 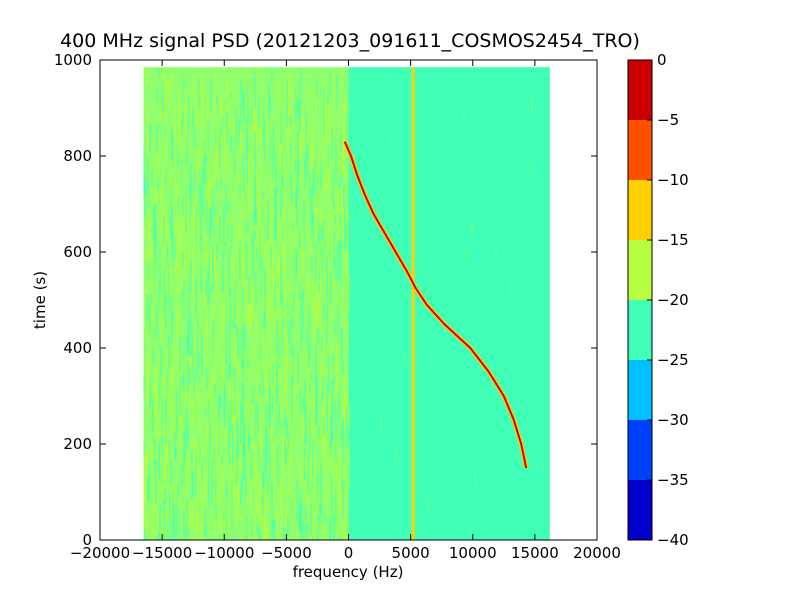 What do you see at coordinates (673, 240) in the screenshot?
I see `colorbar-tick-label: −15` at bounding box center [673, 240].